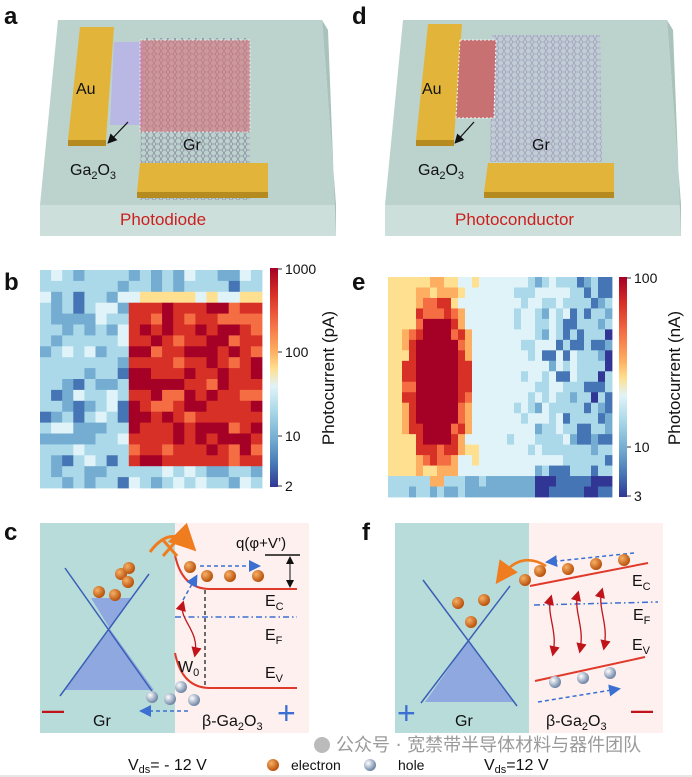  I want to click on watermark: 公众号 · 宽禁带半导体材料与器件团队, so click(488, 745).